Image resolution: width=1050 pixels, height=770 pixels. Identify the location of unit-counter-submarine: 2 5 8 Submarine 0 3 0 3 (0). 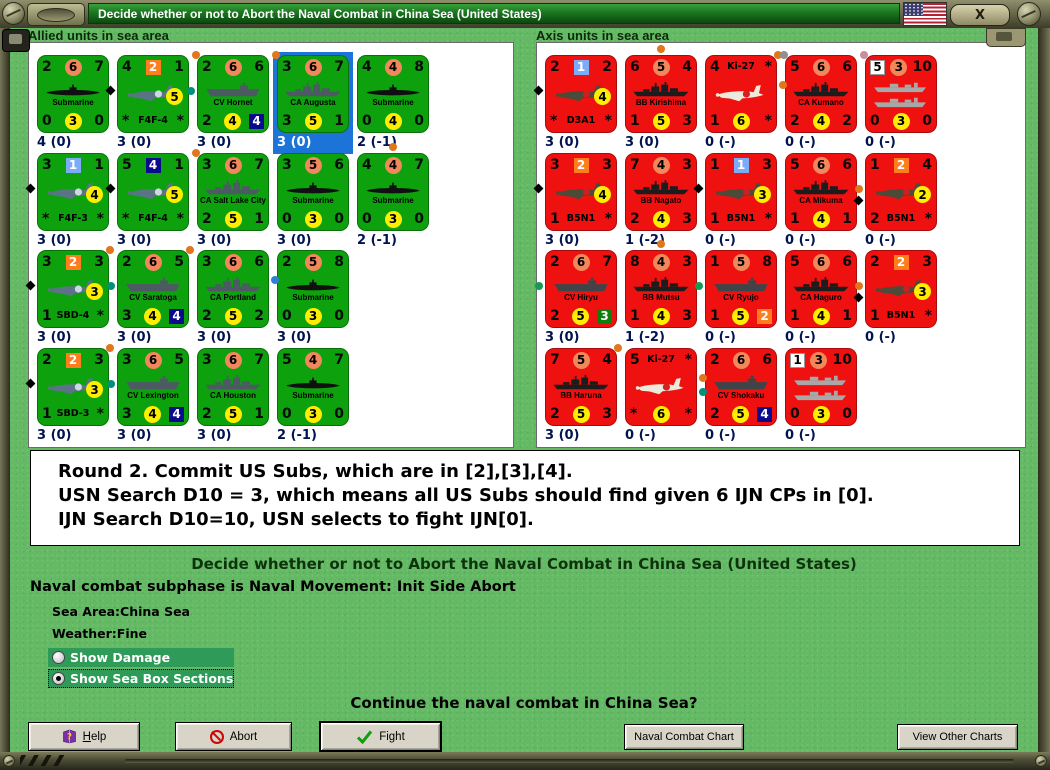
(313, 298).